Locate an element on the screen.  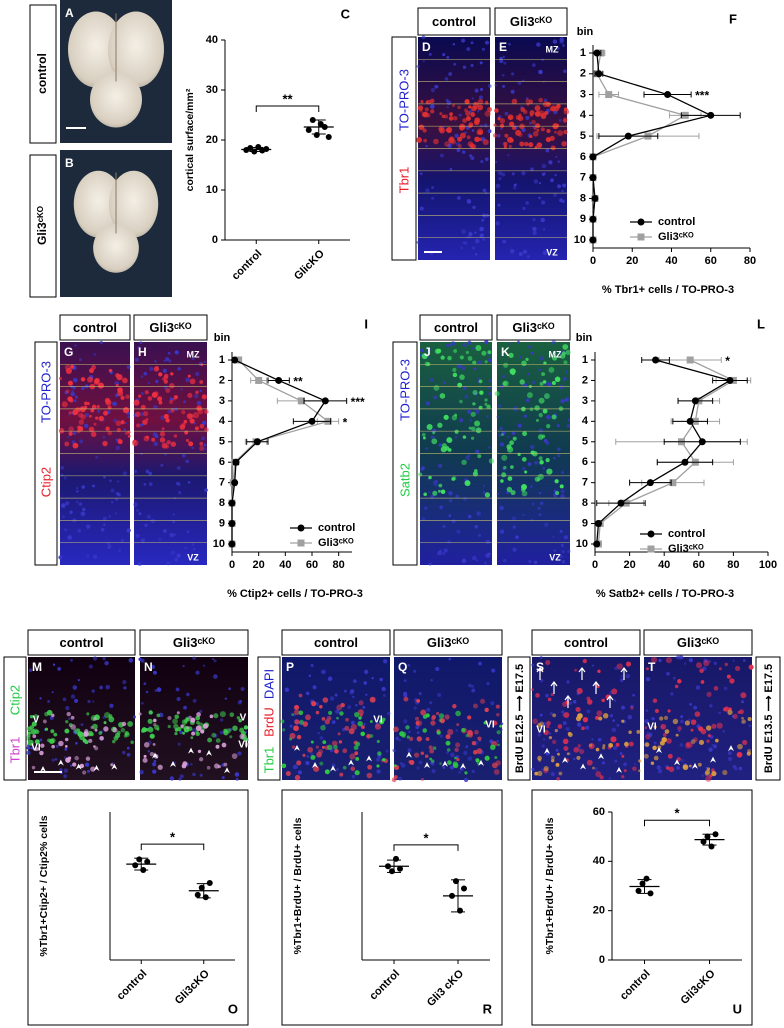
stain-label: Satb2 is located at coordinates (404, 480).